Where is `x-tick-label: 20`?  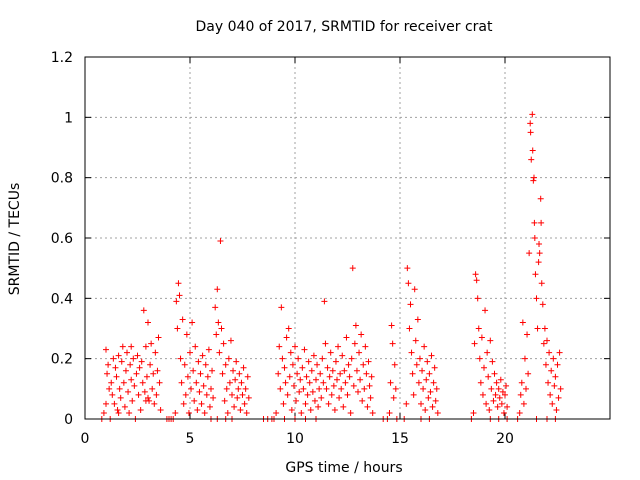 x-tick-label: 20 is located at coordinates (505, 439).